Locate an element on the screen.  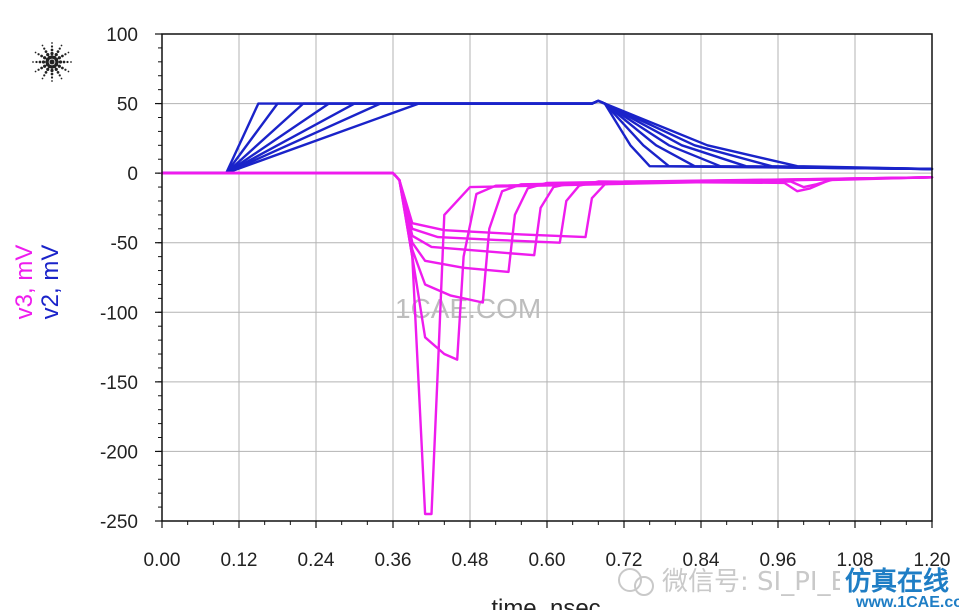
y-axis-label-v2: v2, mV is located at coordinates (50, 282).